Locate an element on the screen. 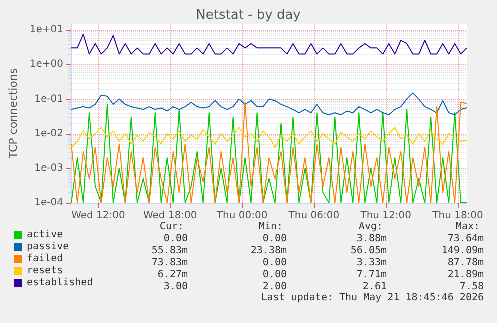 The height and width of the screenshot is (323, 497). legend-label: resets is located at coordinates (45, 271).